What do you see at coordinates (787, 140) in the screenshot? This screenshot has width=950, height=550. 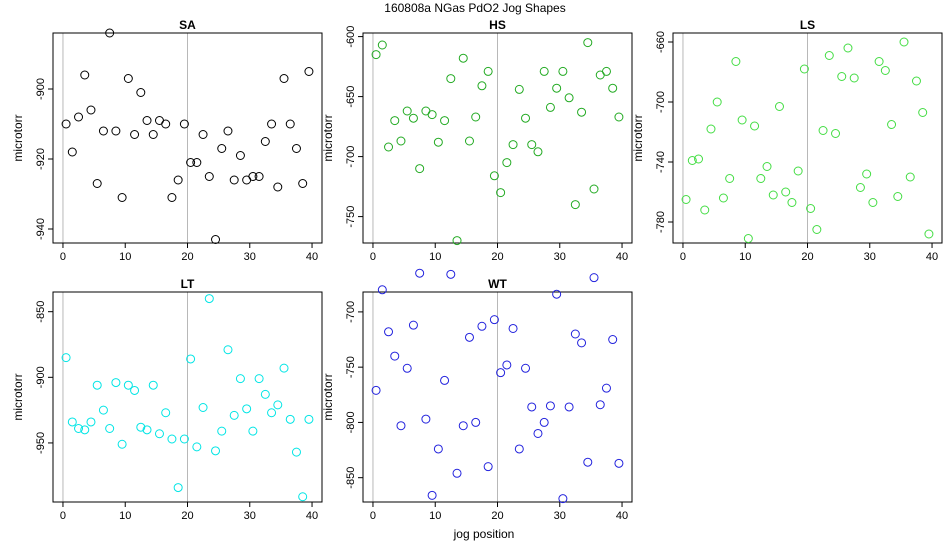 I see `panel-ls: LS 0 10 20 30 40 -780 -740 -700 -660 microtorr` at bounding box center [787, 140].